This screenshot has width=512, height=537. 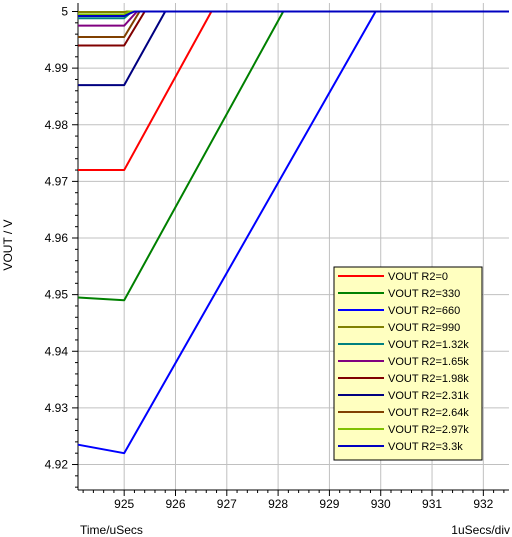 What do you see at coordinates (57, 125) in the screenshot?
I see `y-tick-label-6: 4.98` at bounding box center [57, 125].